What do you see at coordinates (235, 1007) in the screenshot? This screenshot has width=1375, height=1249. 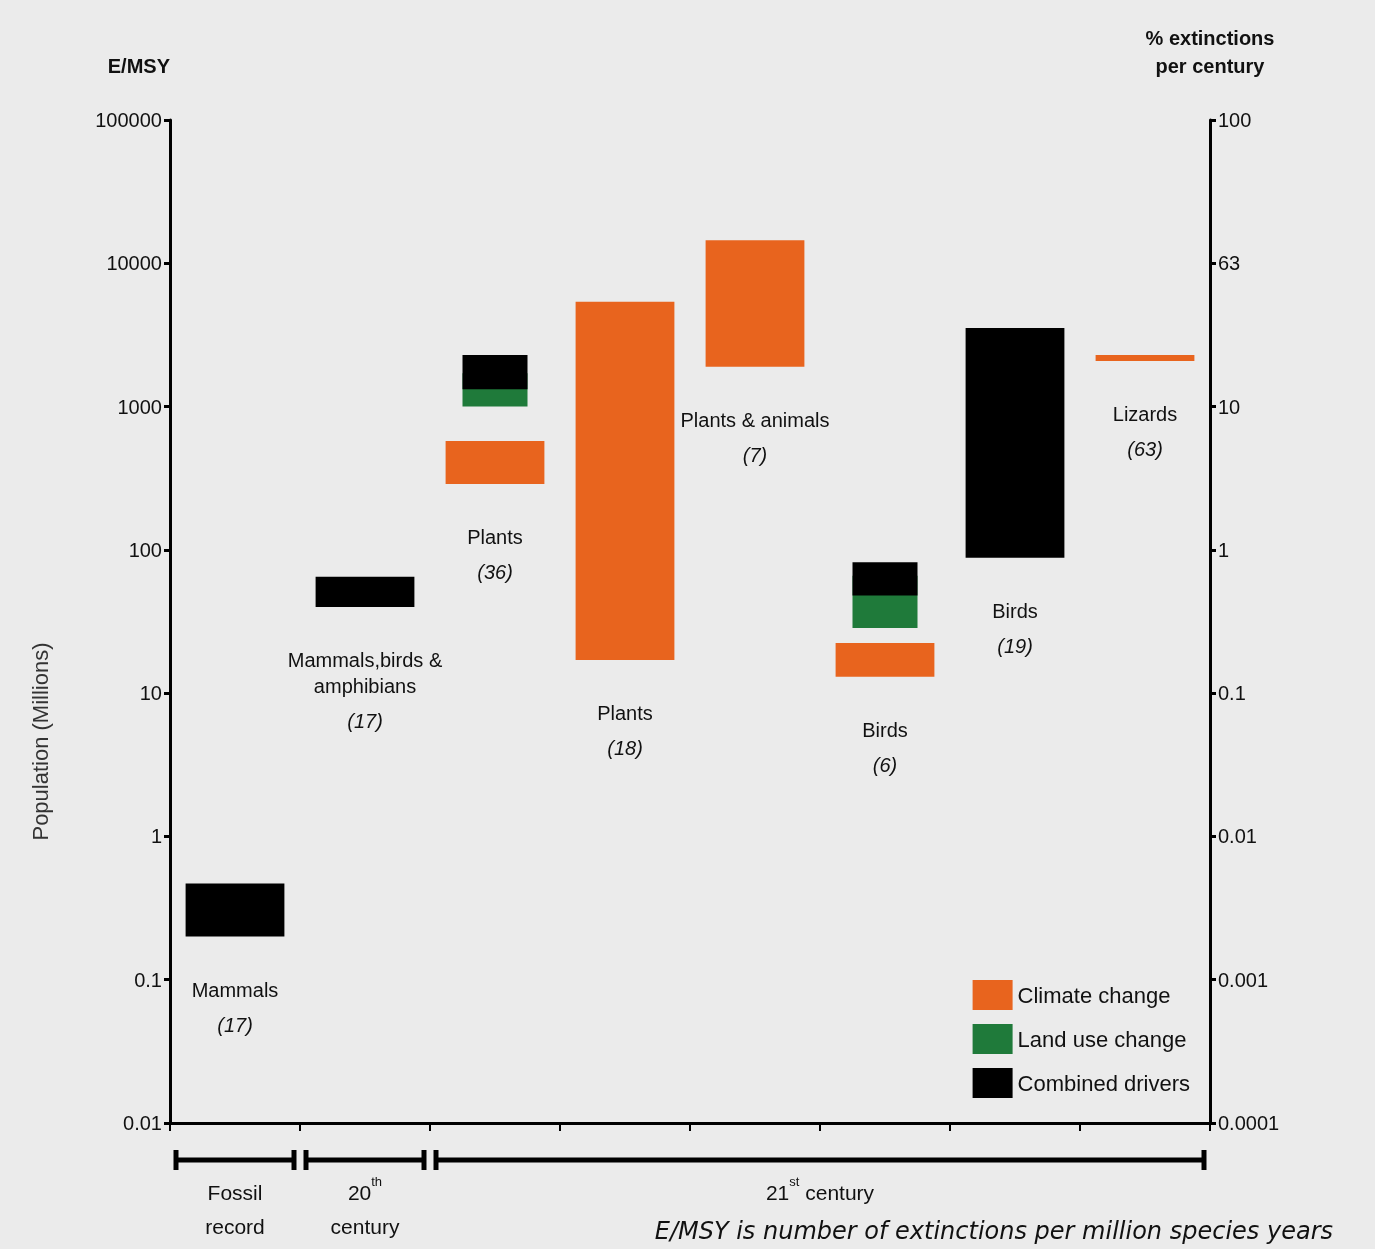 I see `x-tick-label: Mammals (17)` at bounding box center [235, 1007].